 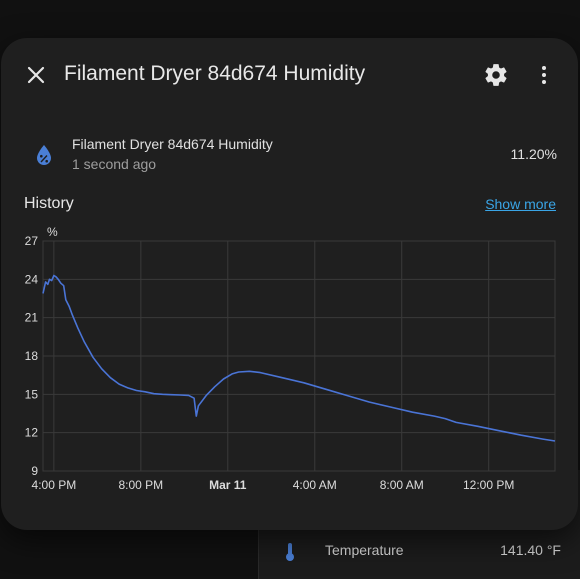 I want to click on temperature-value: 141.40 °F, so click(x=530, y=550).